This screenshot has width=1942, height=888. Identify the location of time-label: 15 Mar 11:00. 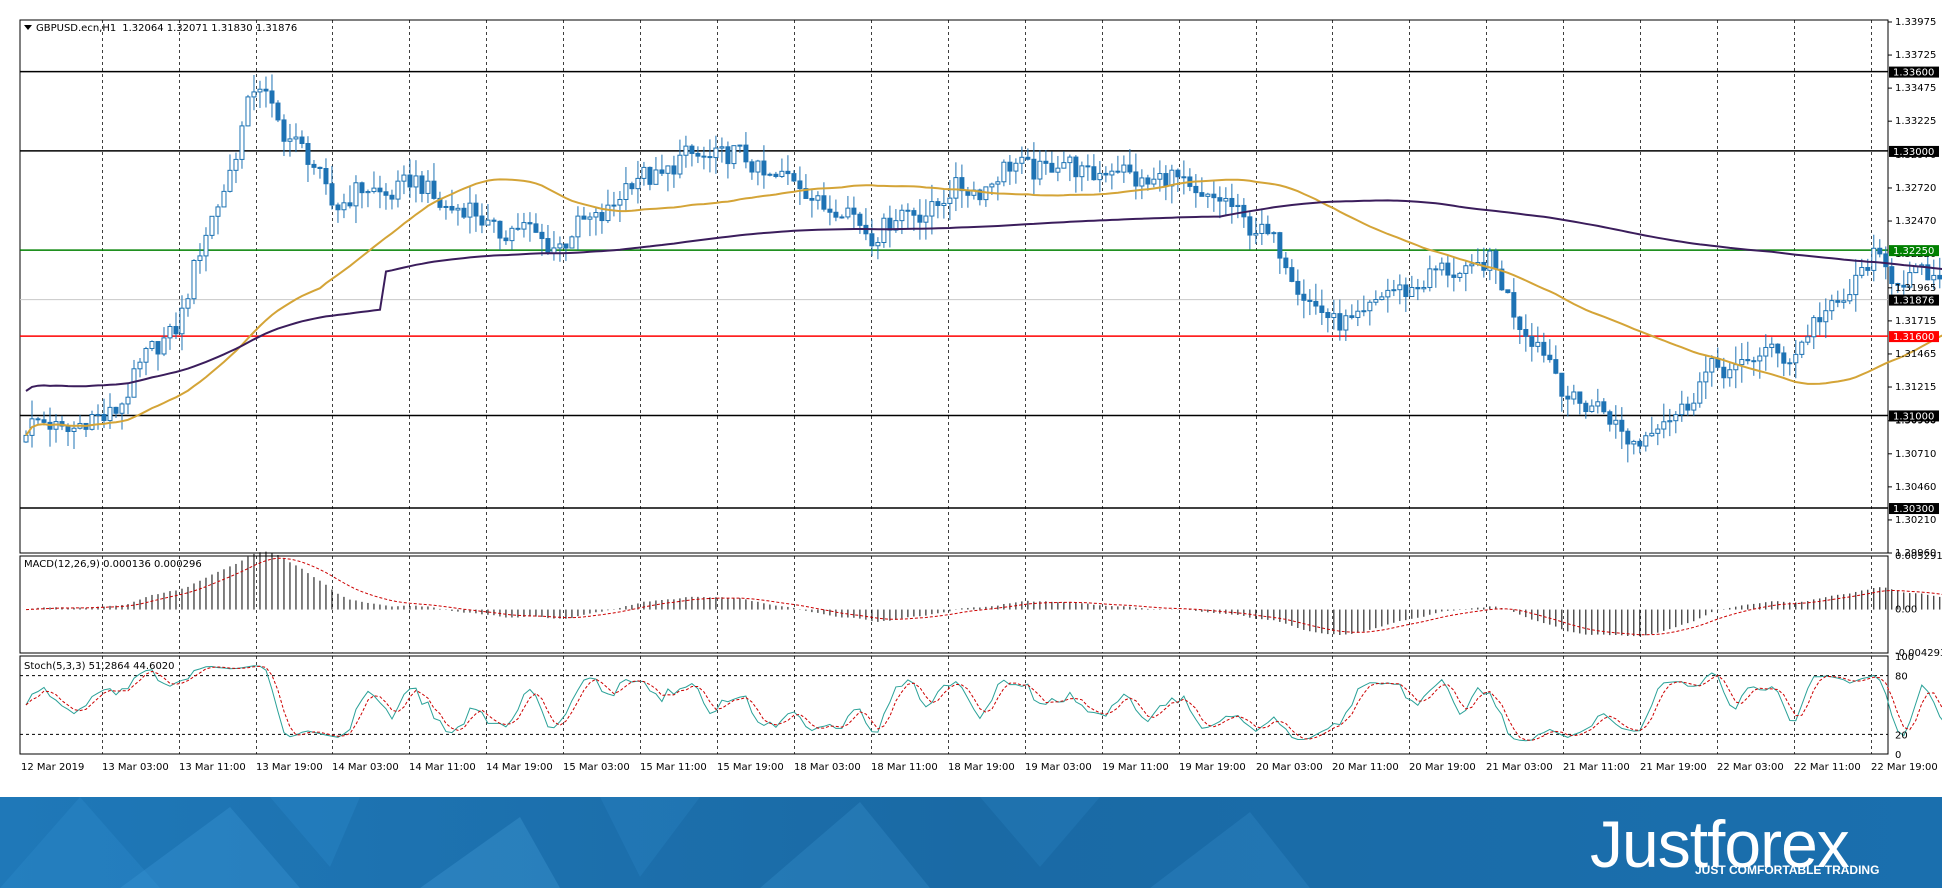
(673, 767).